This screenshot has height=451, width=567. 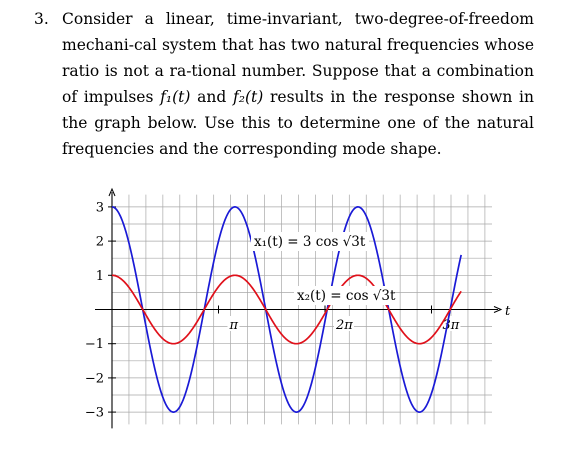 I want to click on y-tick-label: −1, so click(x=94, y=344).